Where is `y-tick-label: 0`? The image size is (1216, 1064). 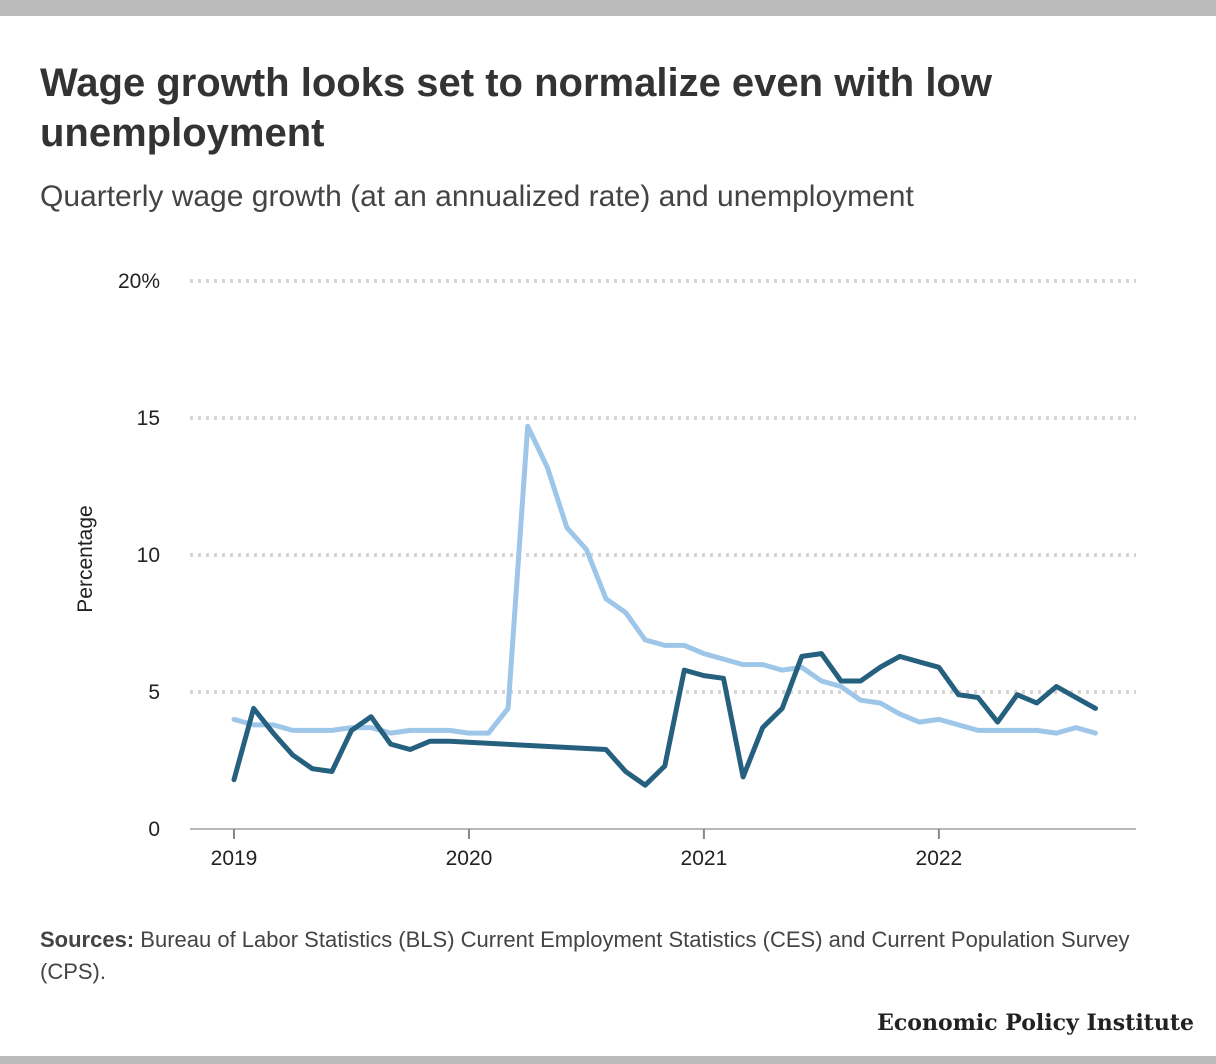
y-tick-label: 0 is located at coordinates (154, 829).